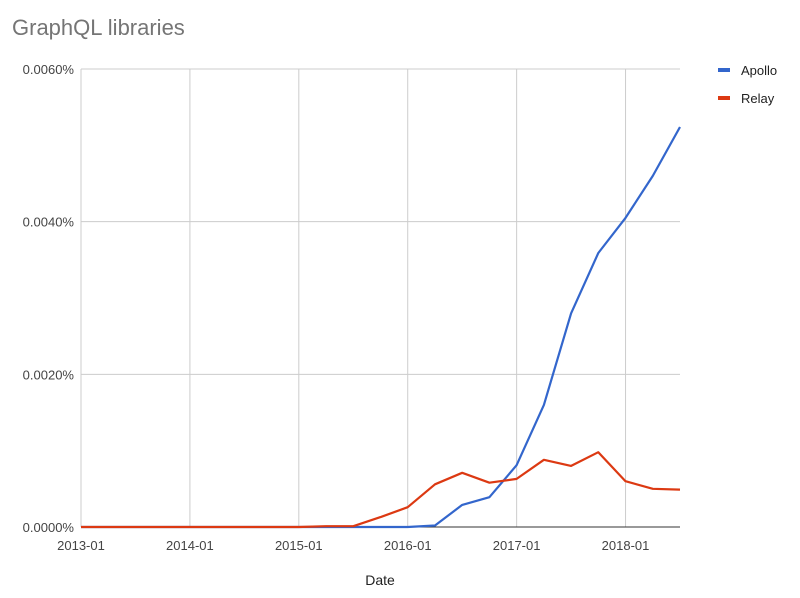 The image size is (800, 598). Describe the element at coordinates (190, 545) in the screenshot. I see `x-tick-label: 2014-01` at that location.